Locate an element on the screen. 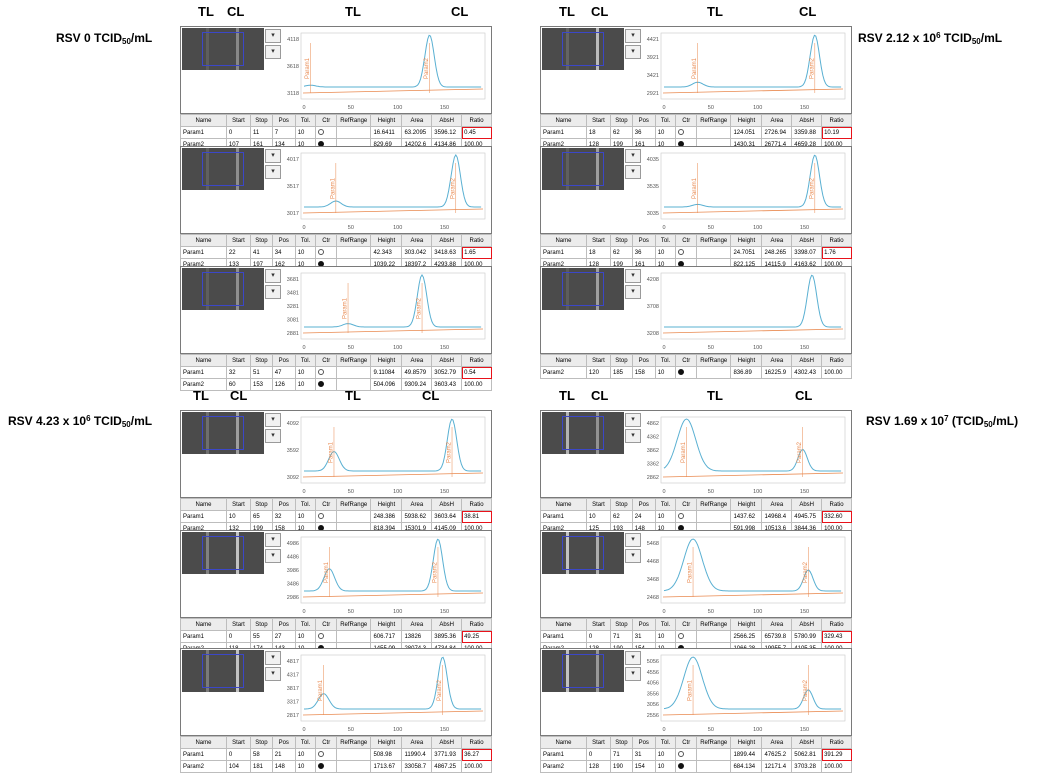  table-cell: 24 is located at coordinates (643, 516).